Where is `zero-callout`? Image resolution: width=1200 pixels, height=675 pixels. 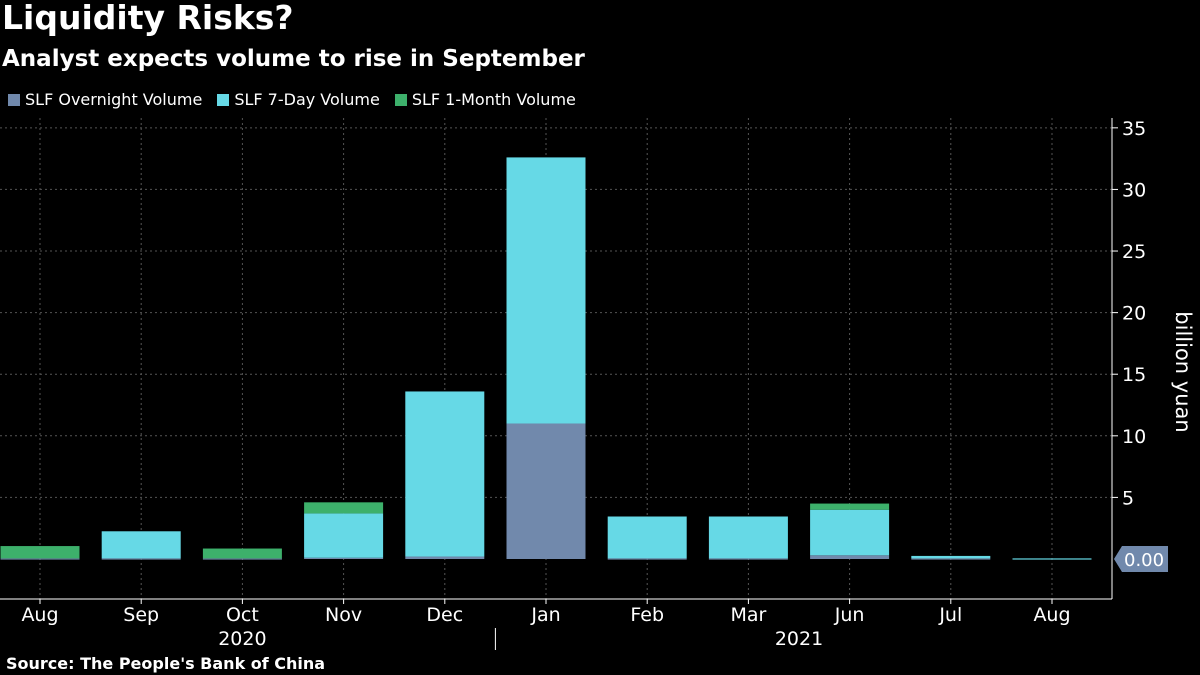 zero-callout is located at coordinates (1141, 559).